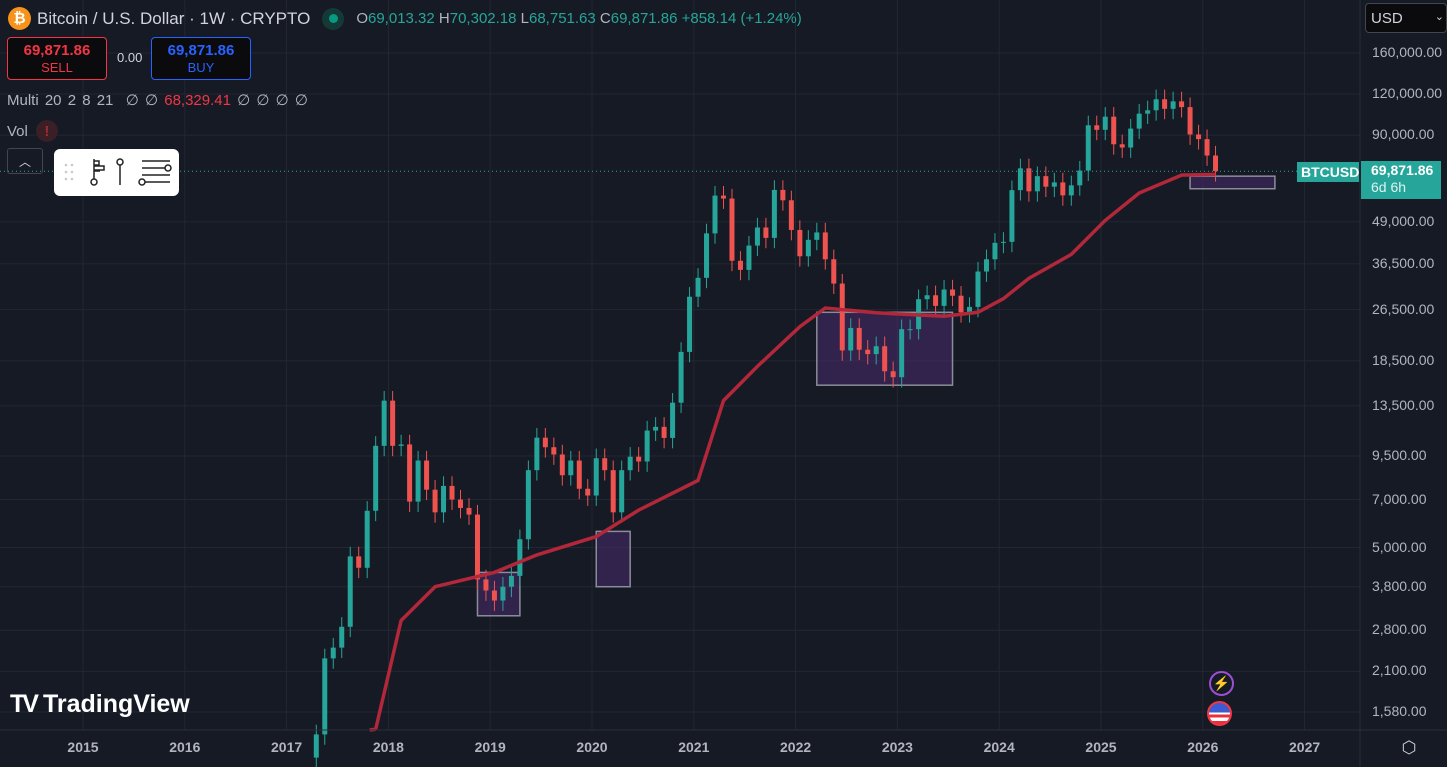 The width and height of the screenshot is (1447, 767). What do you see at coordinates (57, 58) in the screenshot?
I see `sell-button: 69,871.86 SELL` at bounding box center [57, 58].